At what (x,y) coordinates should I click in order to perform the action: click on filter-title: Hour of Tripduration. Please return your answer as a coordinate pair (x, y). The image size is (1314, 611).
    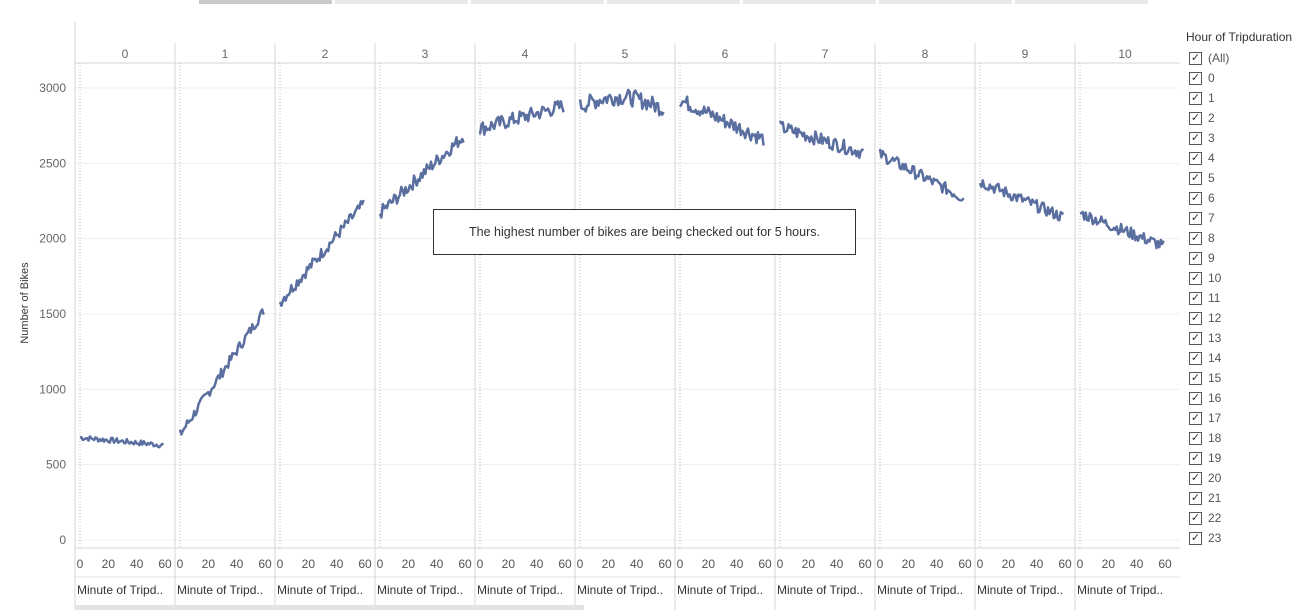
    Looking at the image, I should click on (1239, 37).